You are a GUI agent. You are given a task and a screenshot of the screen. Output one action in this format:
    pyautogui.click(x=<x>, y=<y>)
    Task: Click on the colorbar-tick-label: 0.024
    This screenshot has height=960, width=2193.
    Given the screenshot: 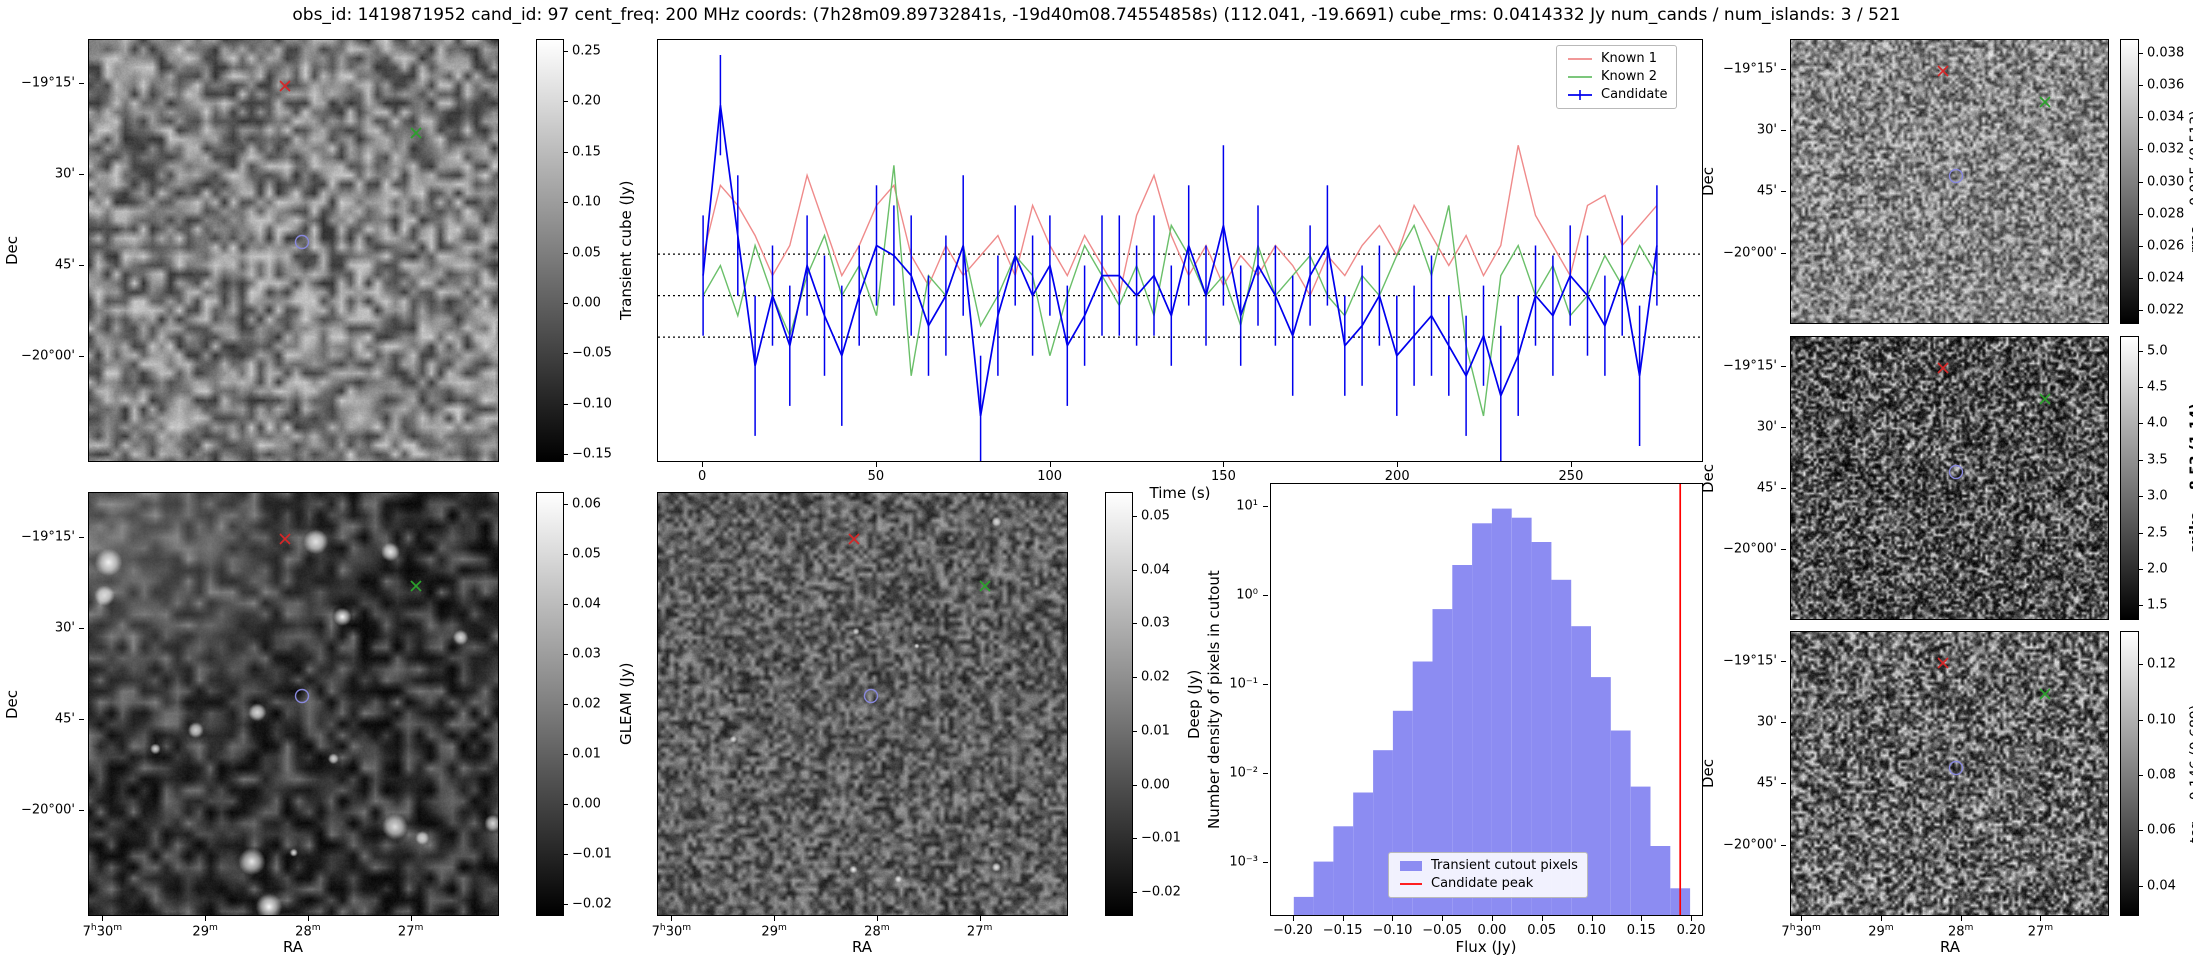 What is the action you would take?
    pyautogui.click(x=2166, y=278)
    